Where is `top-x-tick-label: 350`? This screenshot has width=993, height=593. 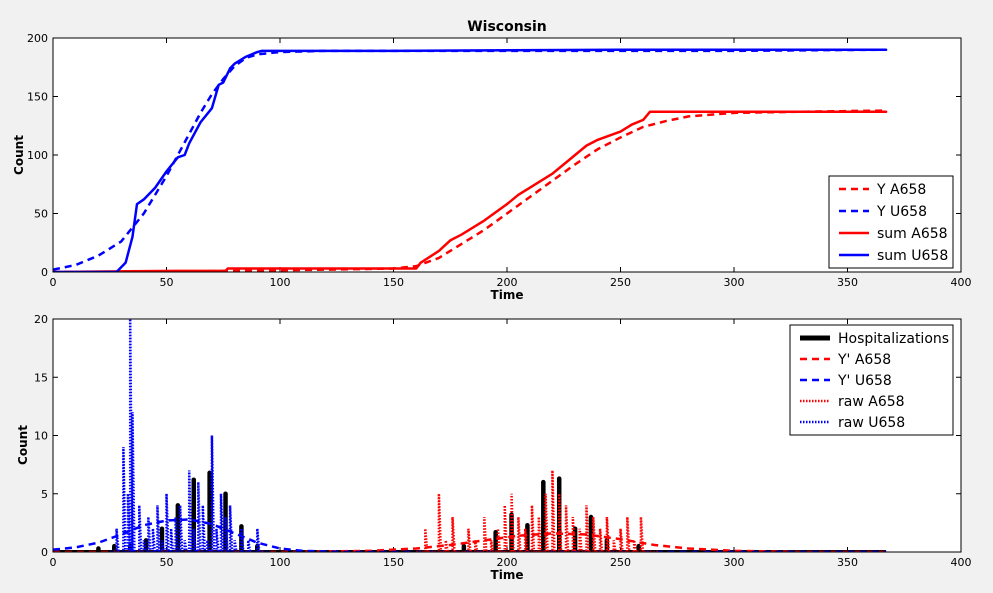
top-x-tick-label: 350 is located at coordinates (847, 282).